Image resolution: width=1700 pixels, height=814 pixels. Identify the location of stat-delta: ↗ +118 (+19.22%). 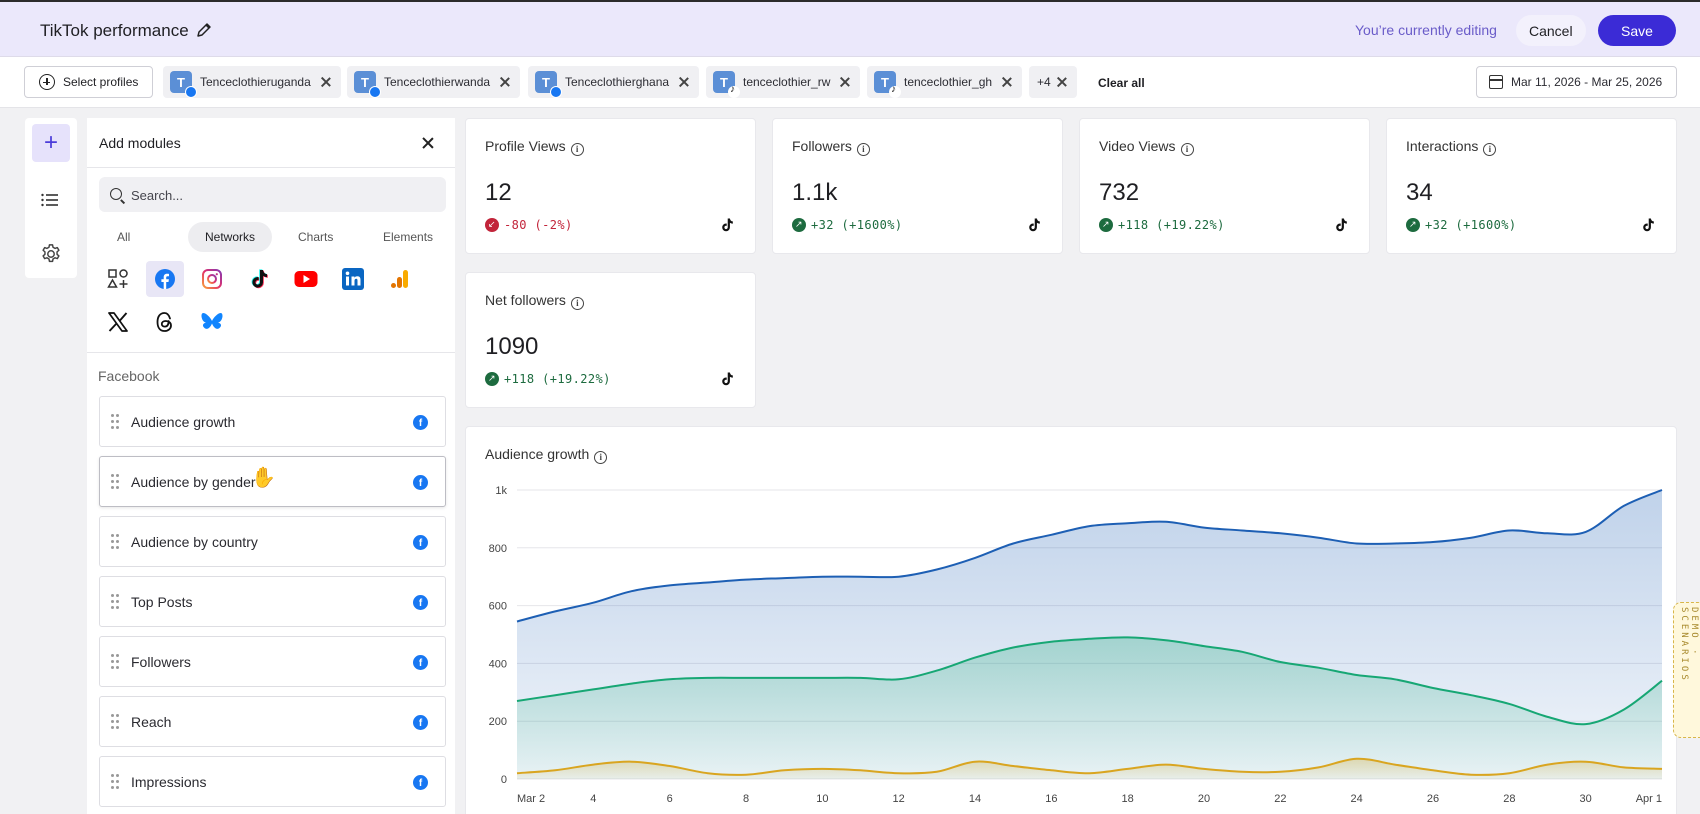
(548, 379).